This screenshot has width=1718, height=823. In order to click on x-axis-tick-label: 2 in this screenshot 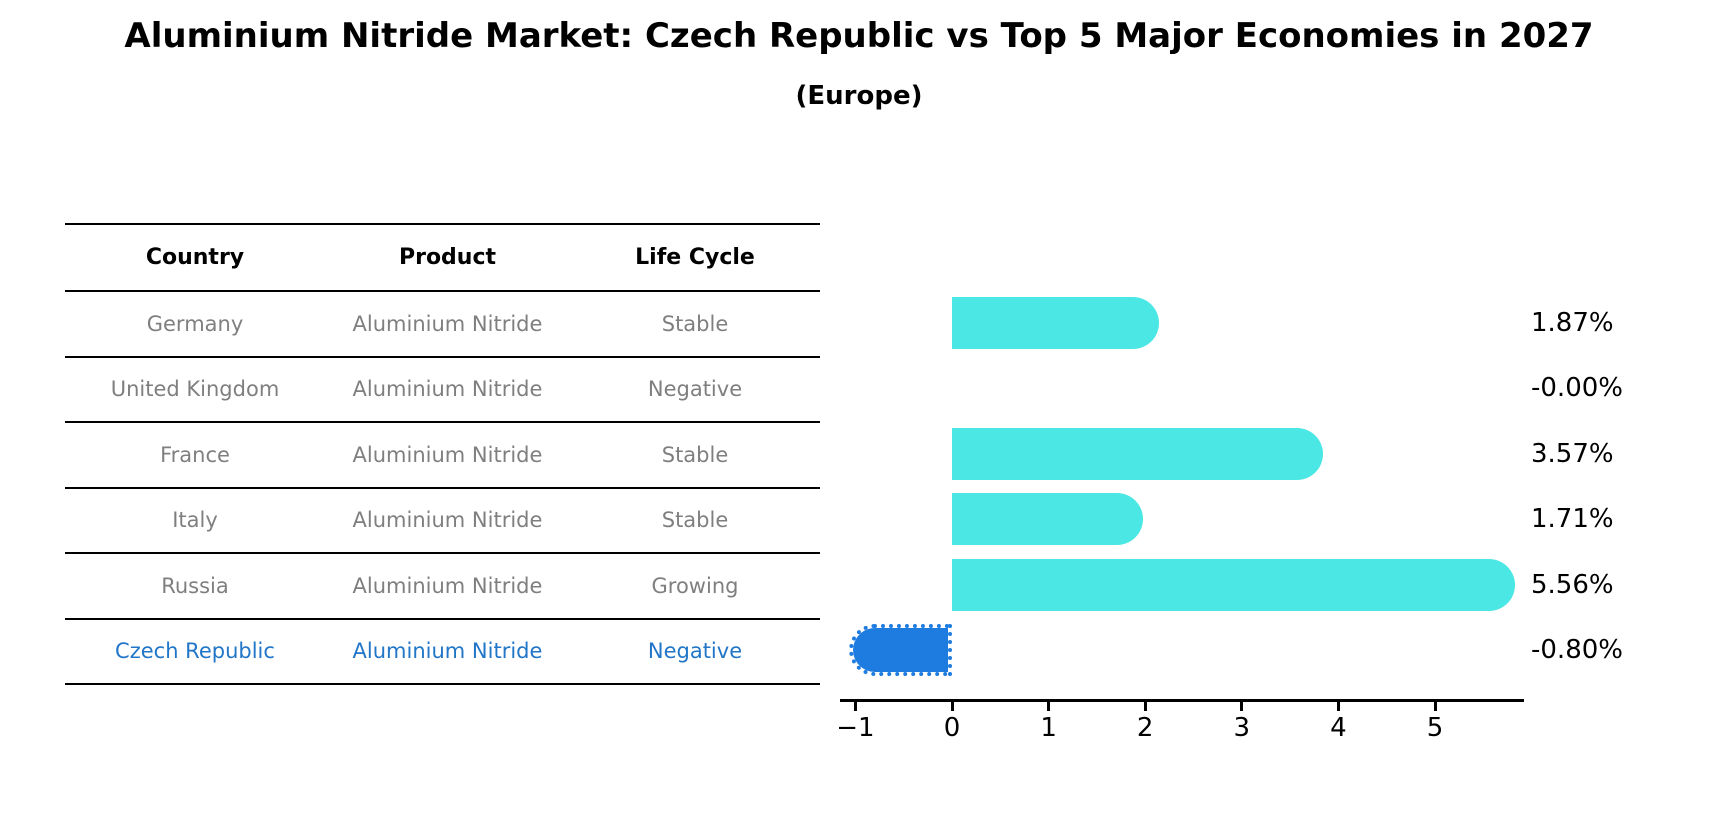, I will do `click(1145, 728)`.